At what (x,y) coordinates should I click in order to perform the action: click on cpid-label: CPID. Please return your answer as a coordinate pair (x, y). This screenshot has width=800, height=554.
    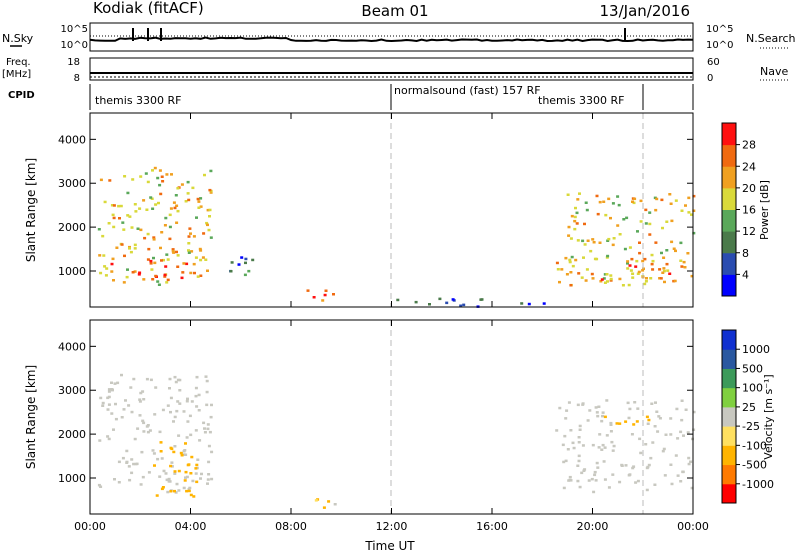
    Looking at the image, I should click on (21, 95).